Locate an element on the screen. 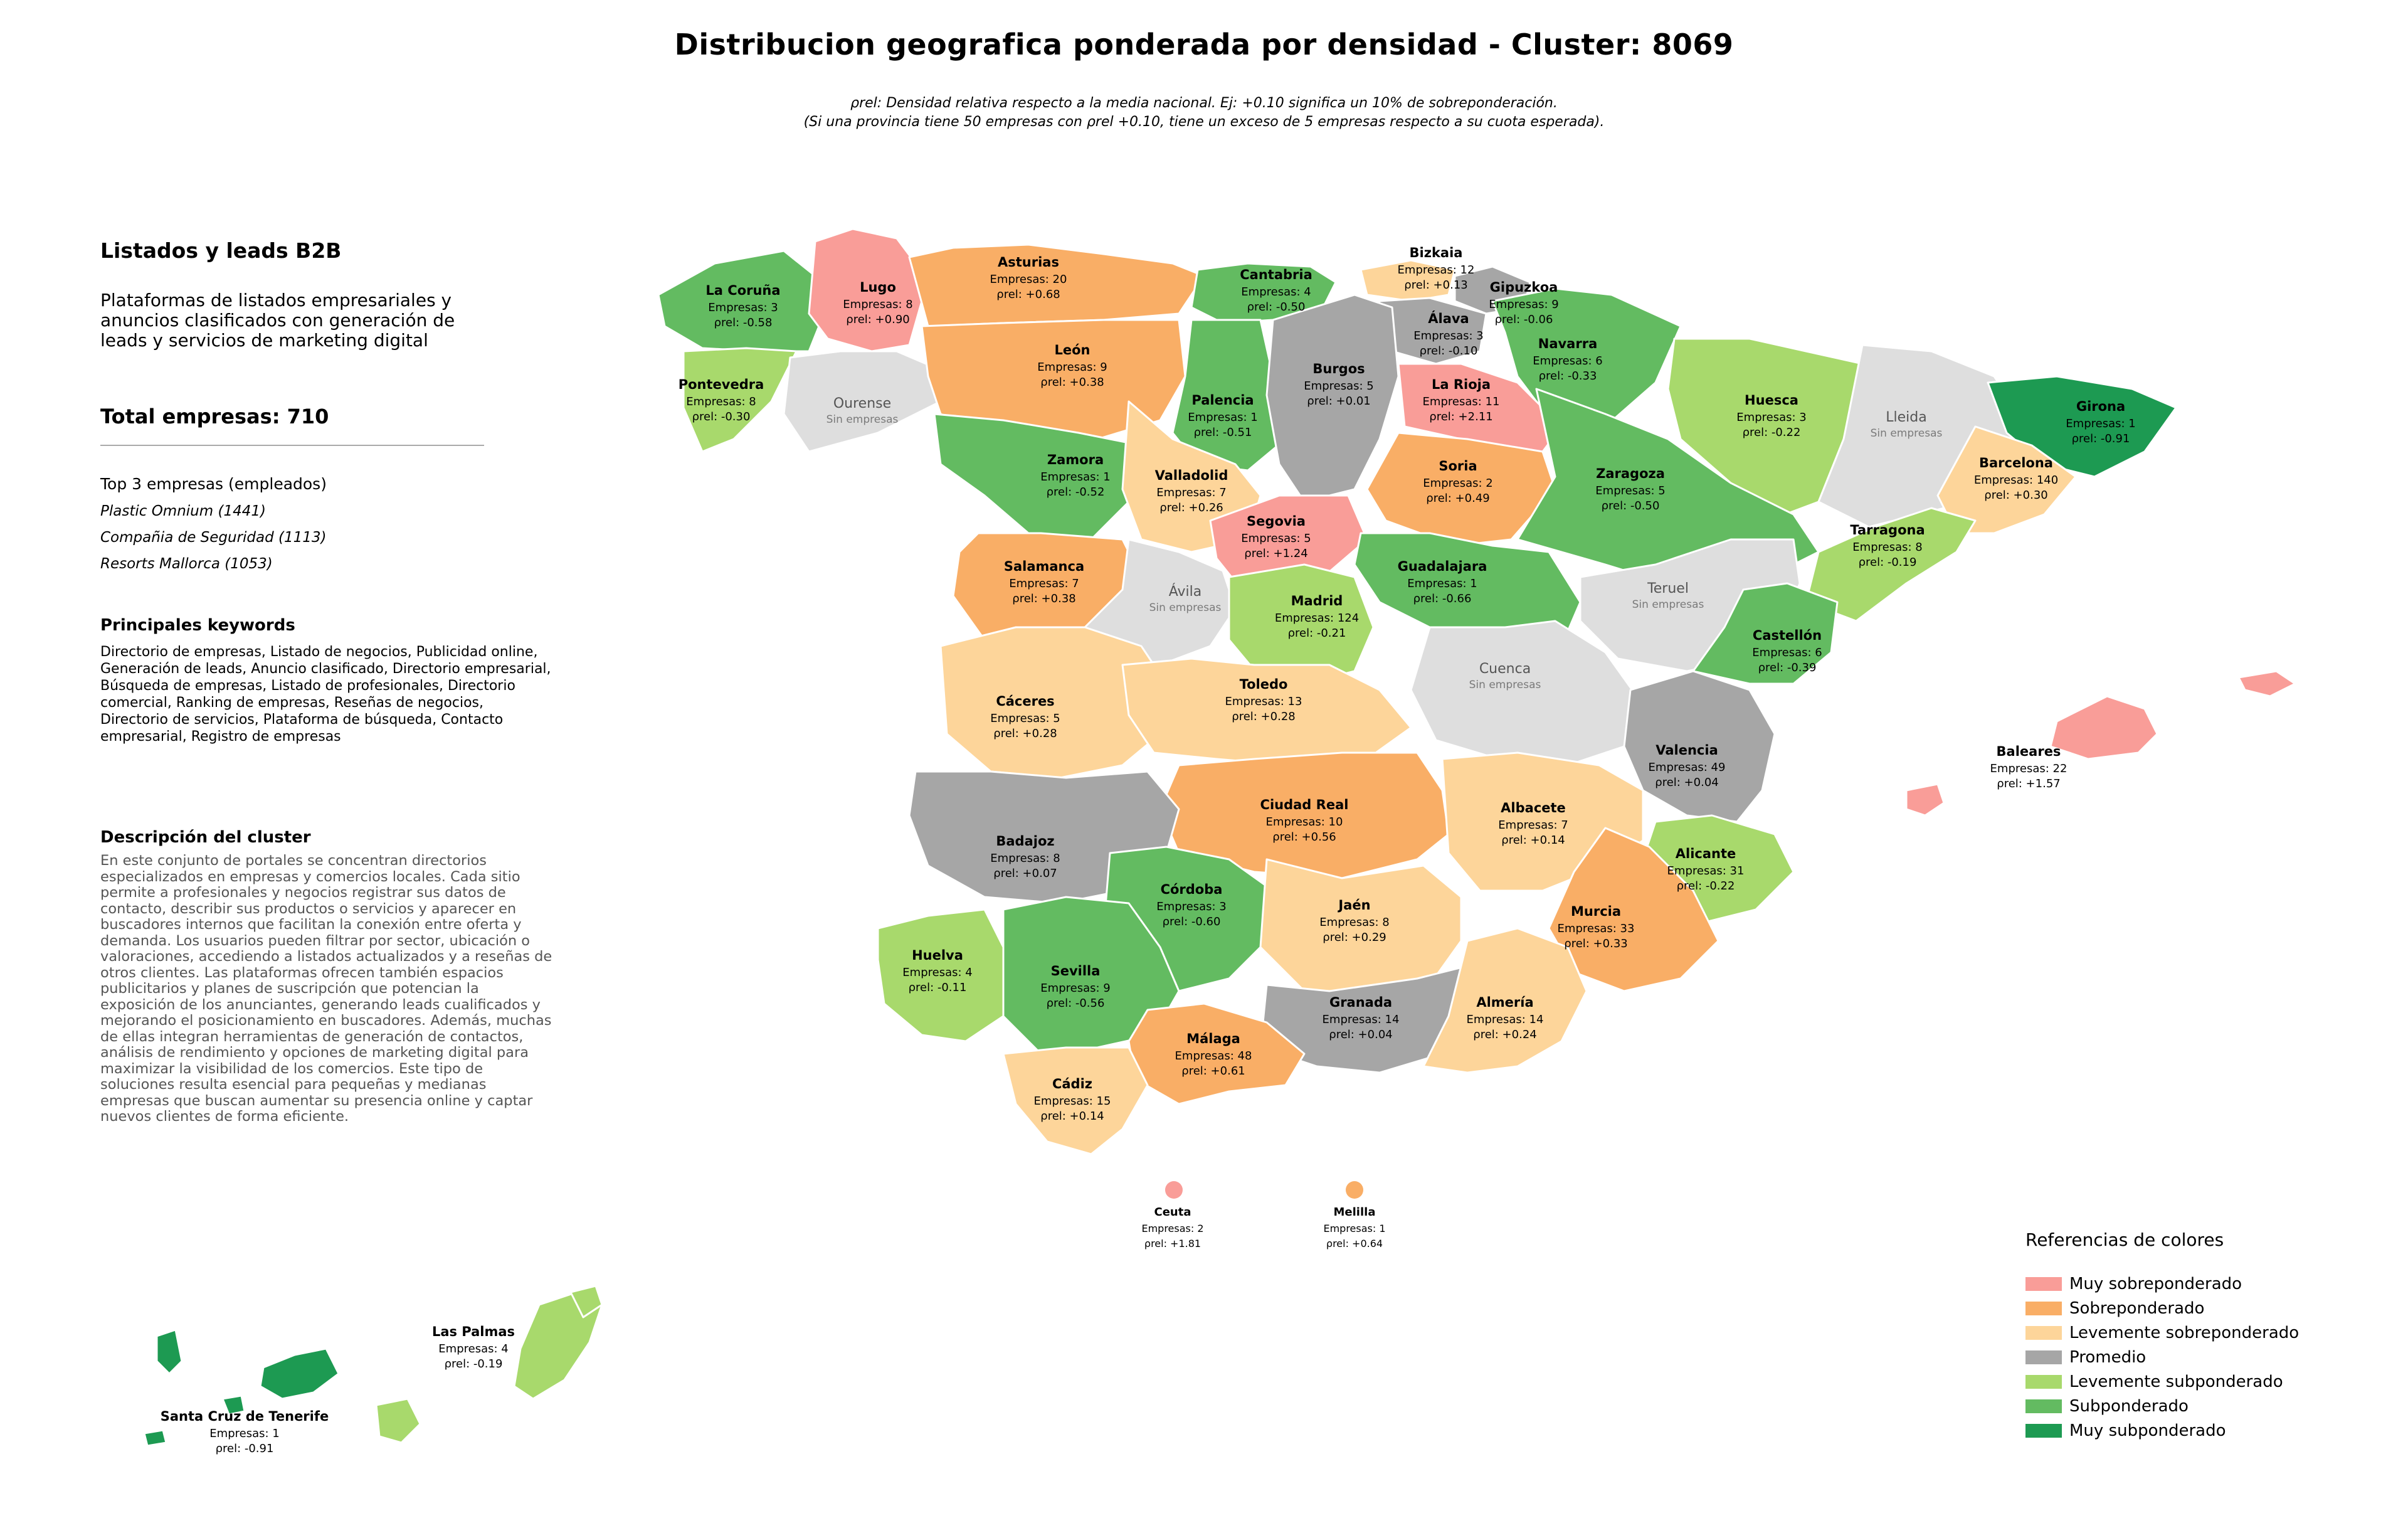  province-name-burgos: Burgos is located at coordinates (1338, 368).